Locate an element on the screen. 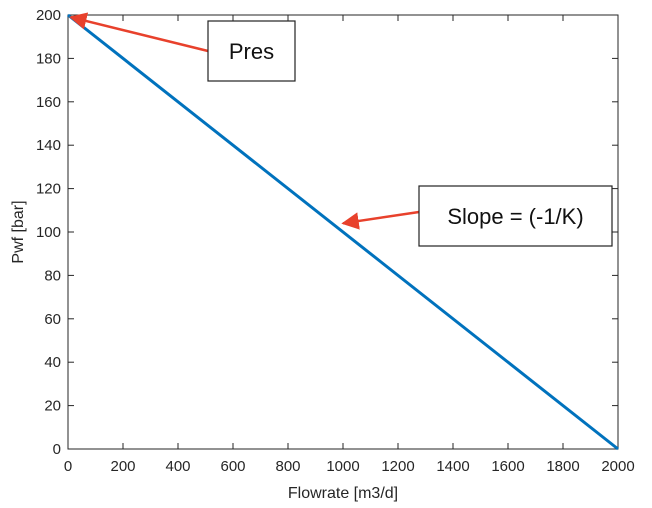 The image size is (652, 508). x-tick-label: 800 is located at coordinates (287, 466).